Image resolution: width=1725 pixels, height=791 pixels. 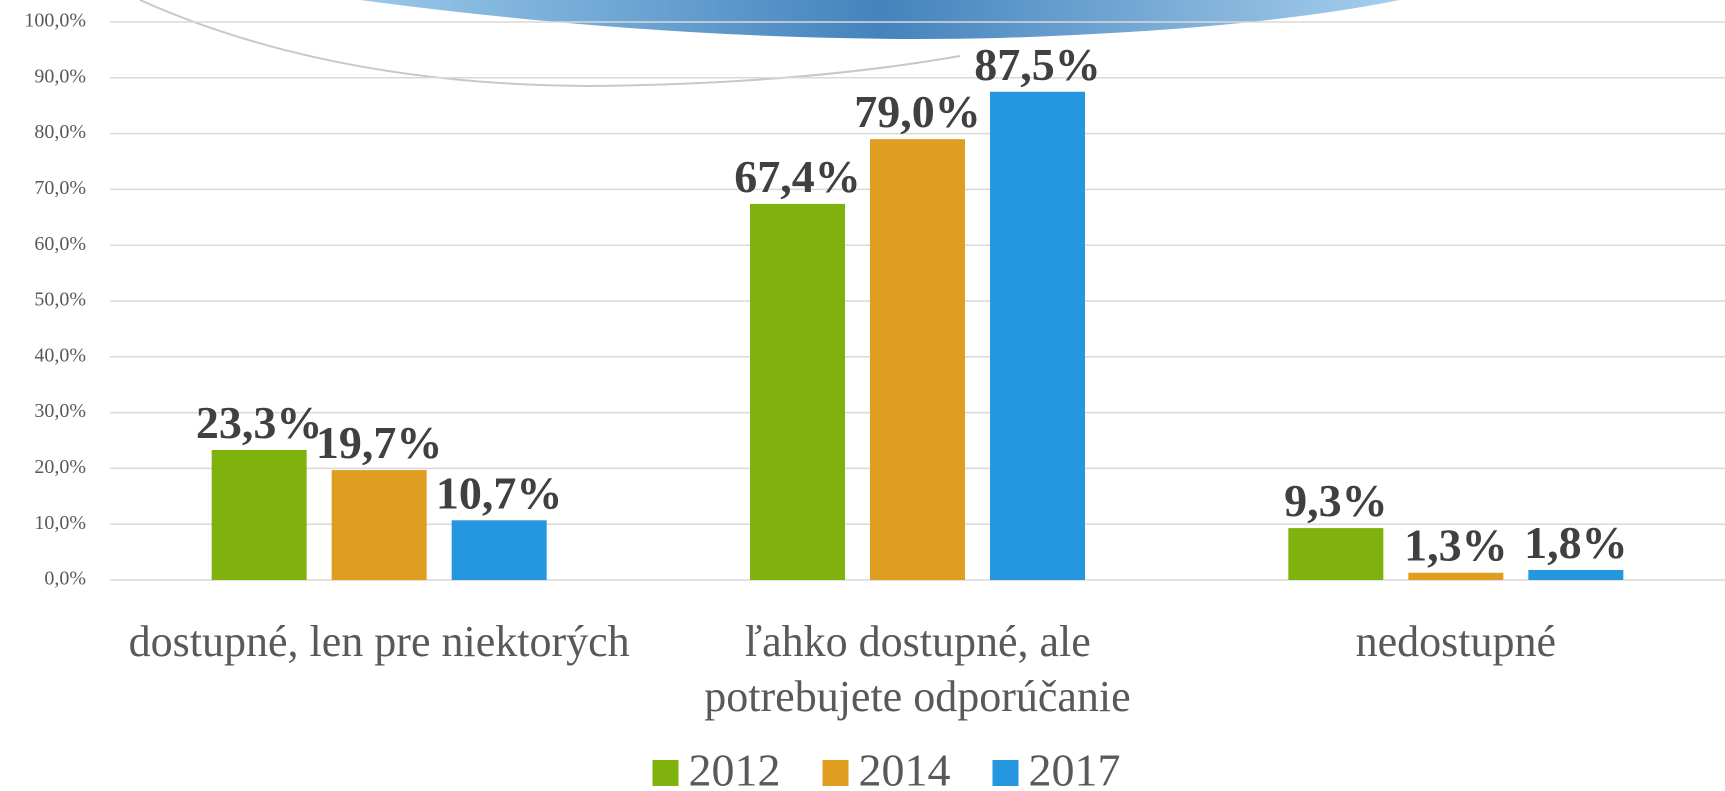 What do you see at coordinates (65, 579) in the screenshot?
I see `y-tick-label: 0,0%` at bounding box center [65, 579].